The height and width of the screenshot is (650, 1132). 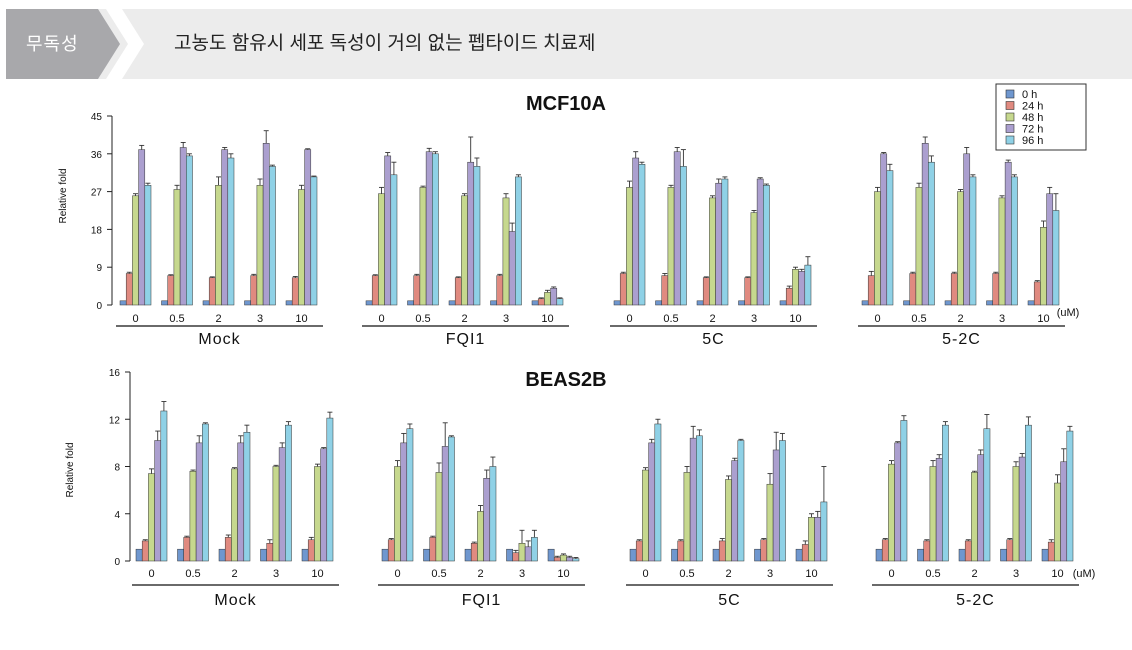 I want to click on panel2-bar-5-2c-0.5-72h, so click(x=939, y=509).